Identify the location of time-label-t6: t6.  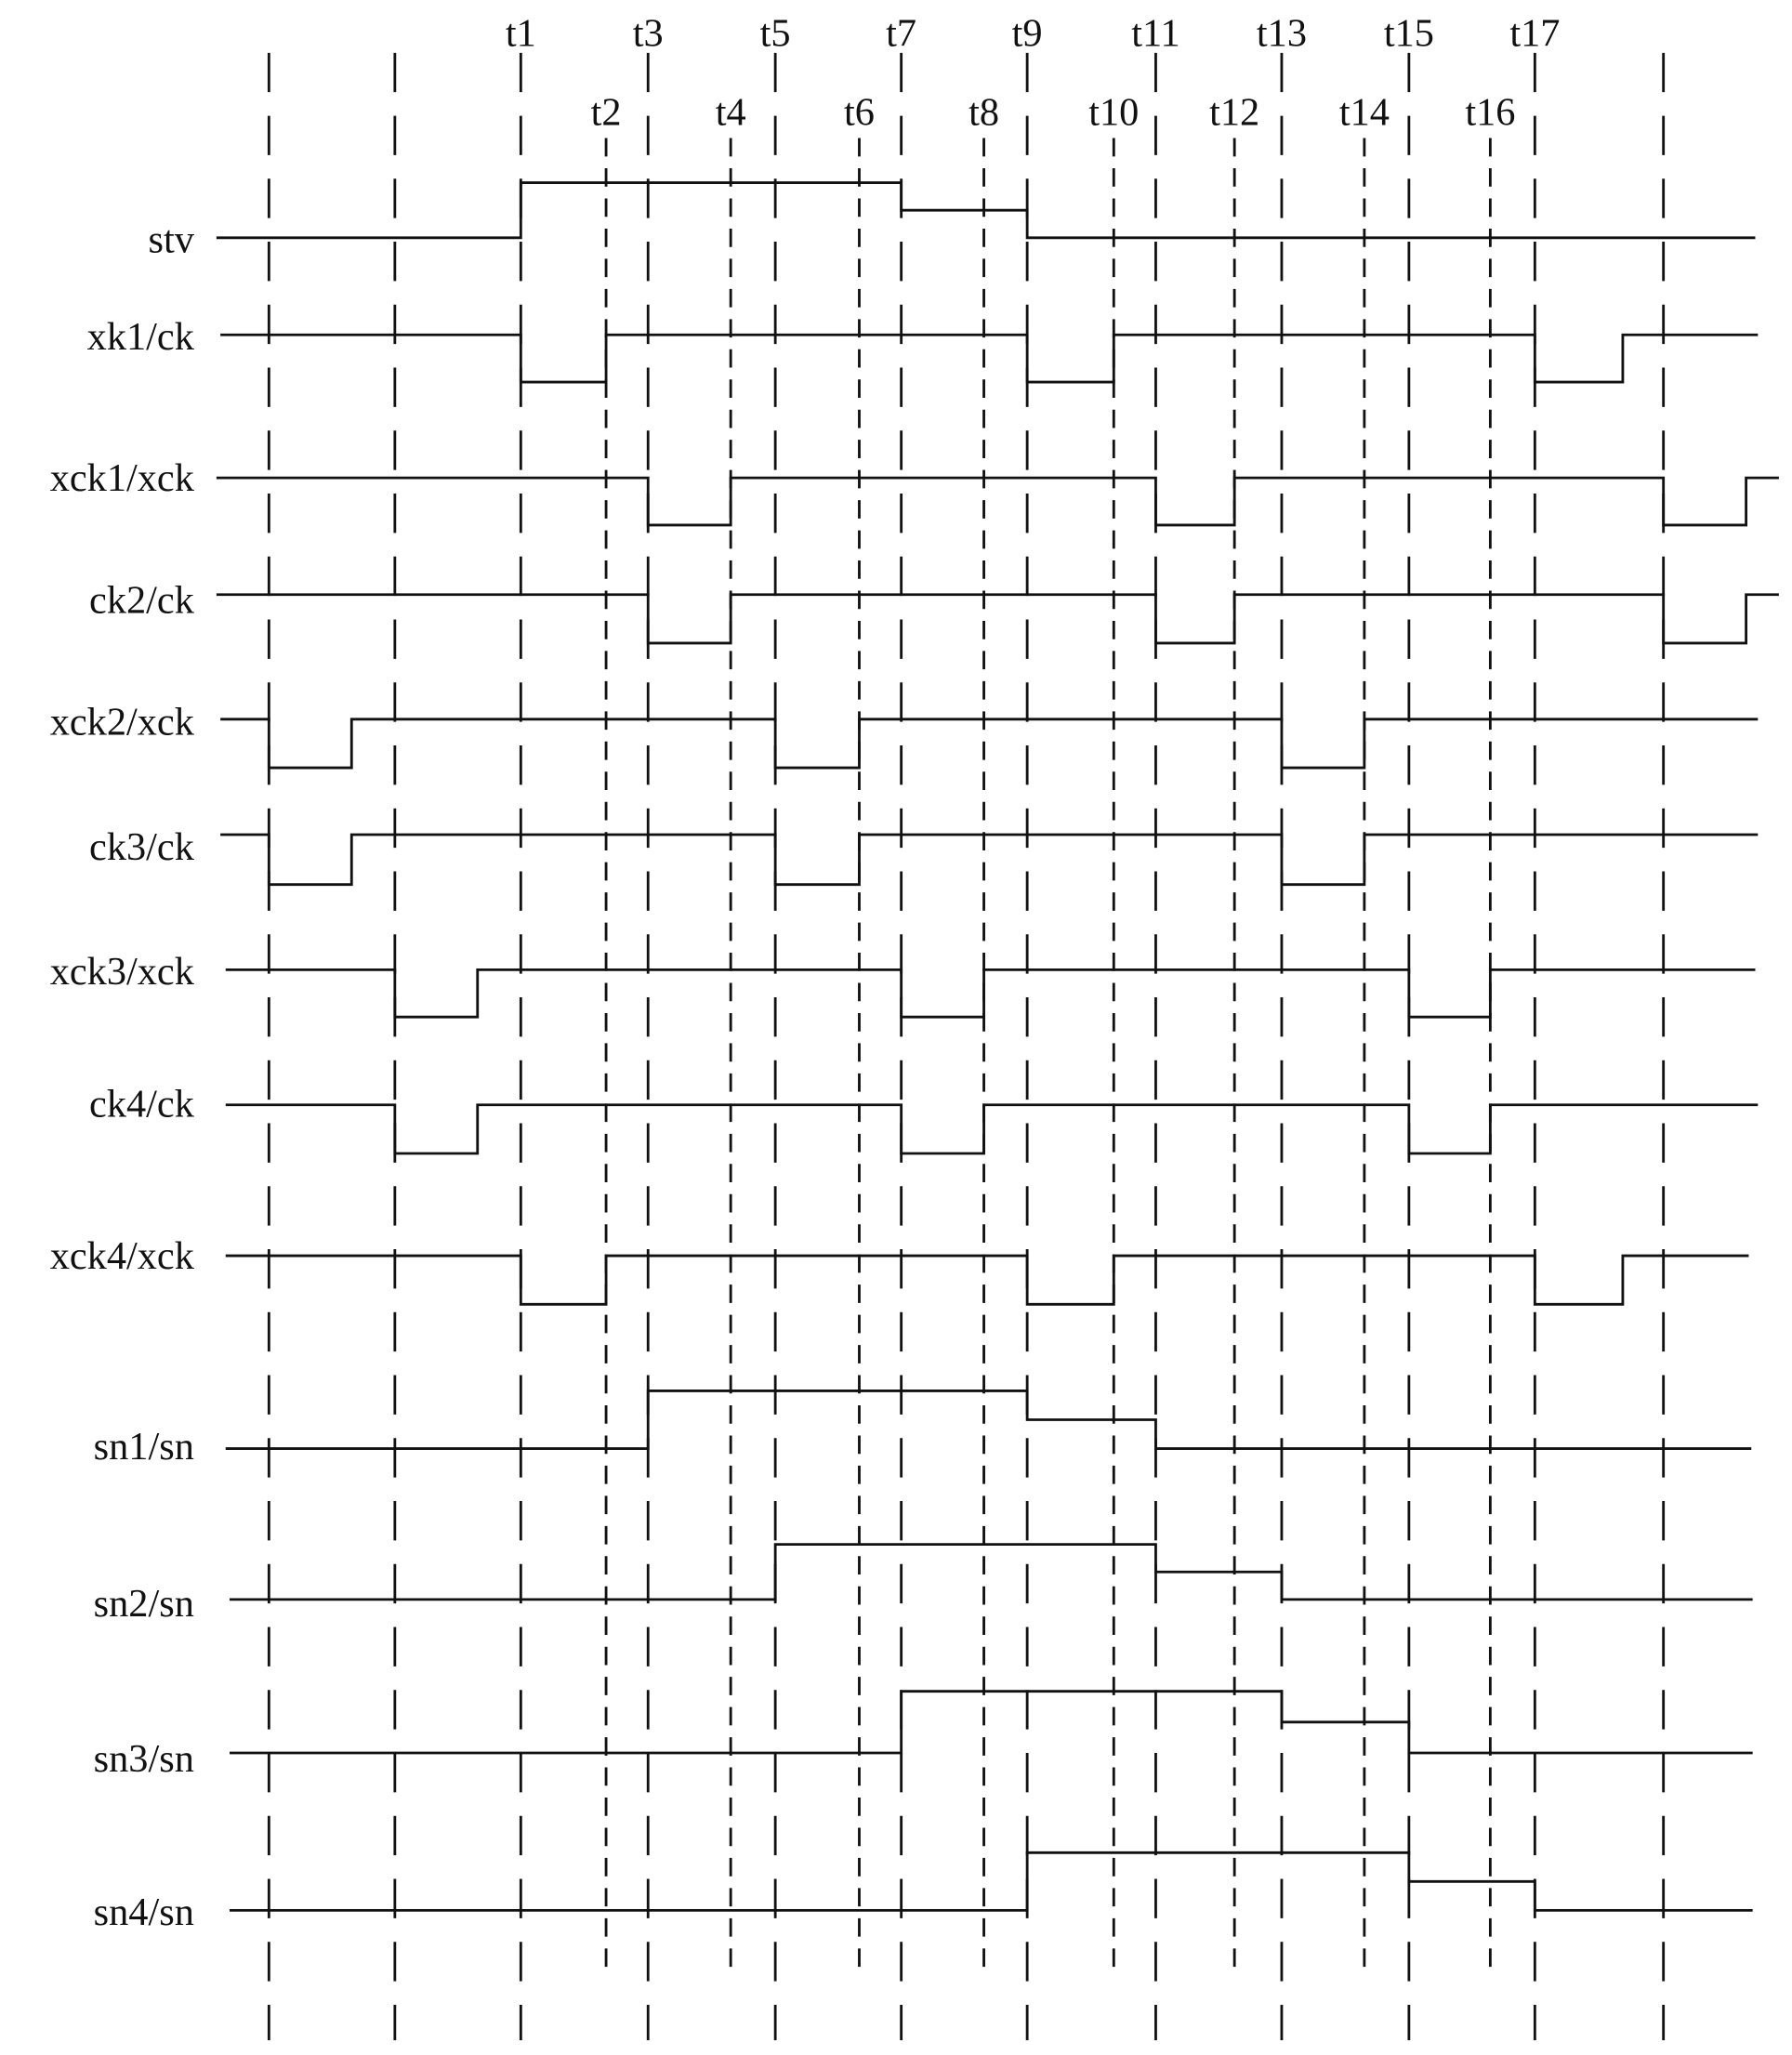
(860, 112).